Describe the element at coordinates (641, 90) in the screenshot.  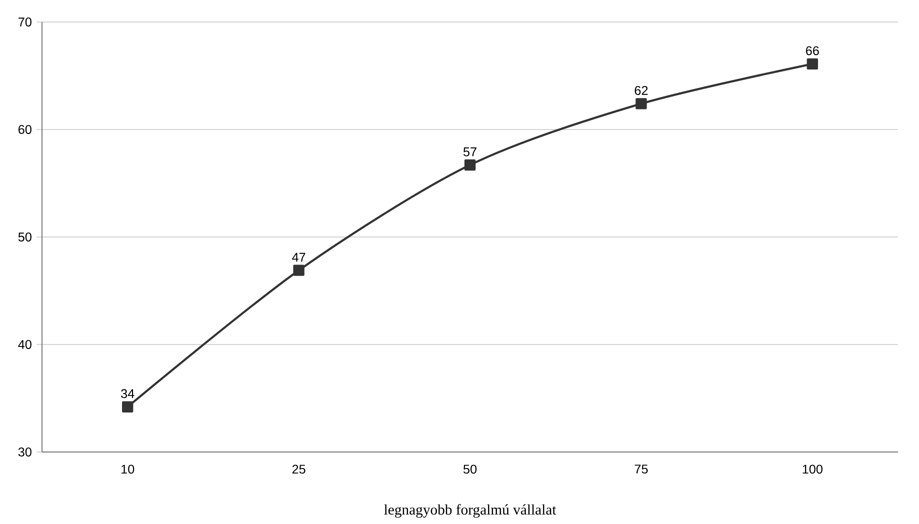
I see `data-label: 62` at that location.